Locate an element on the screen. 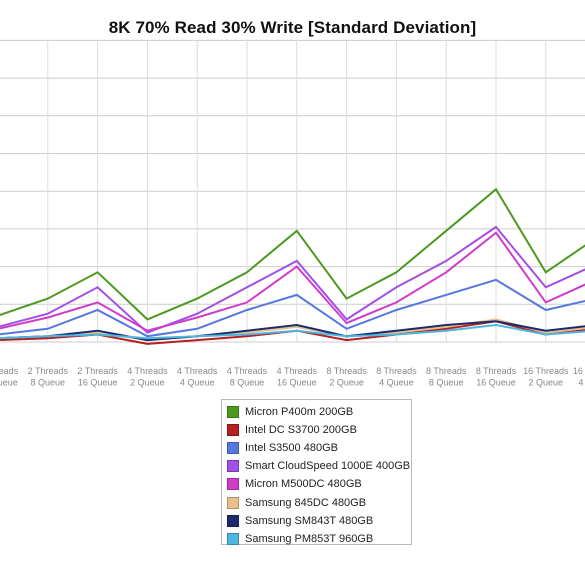  legend-label: Samsung SM843T 480GB is located at coordinates (309, 520).